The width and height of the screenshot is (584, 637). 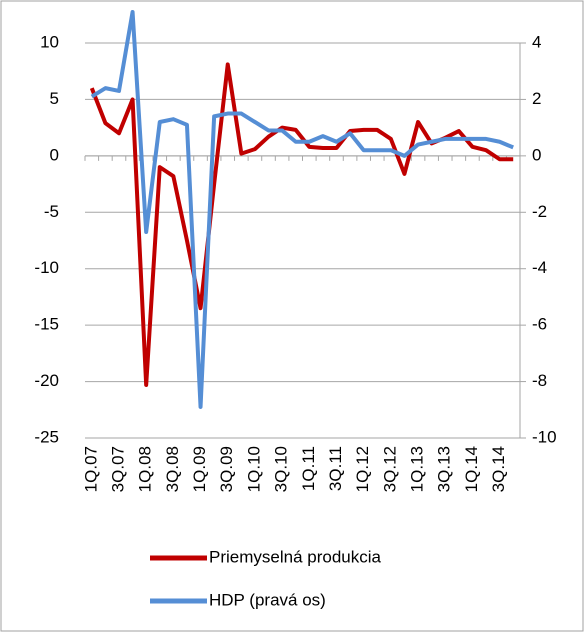 I want to click on x-tick-label: 3Q.10, so click(x=281, y=469).